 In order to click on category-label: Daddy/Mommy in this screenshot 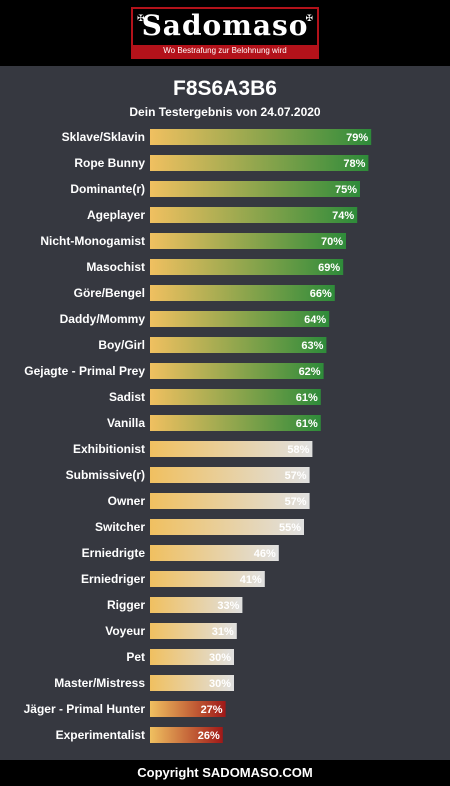, I will do `click(103, 319)`.